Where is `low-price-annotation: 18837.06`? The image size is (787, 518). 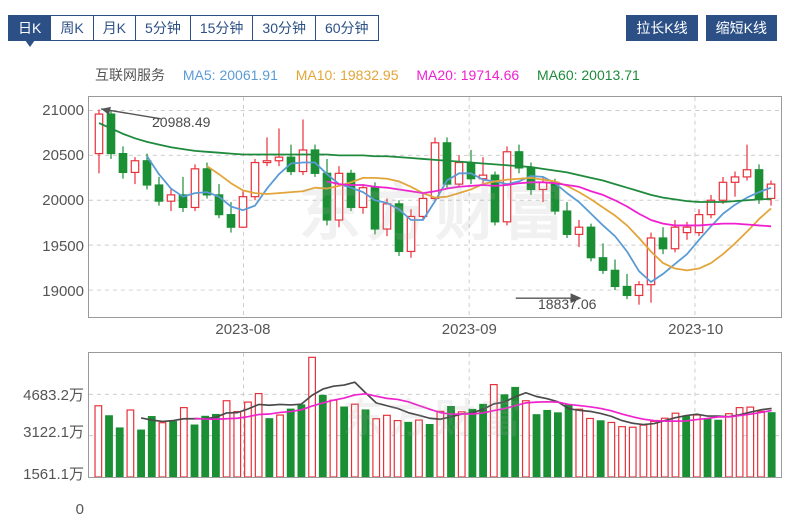 low-price-annotation: 18837.06 is located at coordinates (567, 304).